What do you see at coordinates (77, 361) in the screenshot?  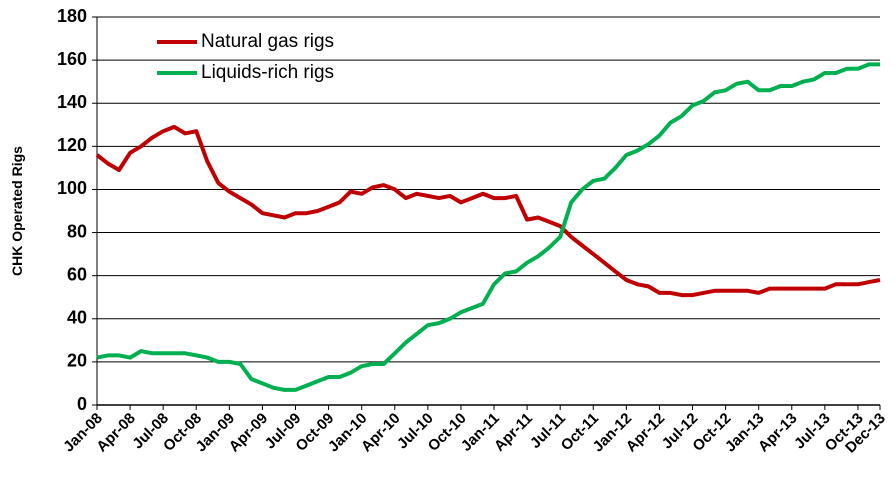 I see `y-tick-label: 20` at bounding box center [77, 361].